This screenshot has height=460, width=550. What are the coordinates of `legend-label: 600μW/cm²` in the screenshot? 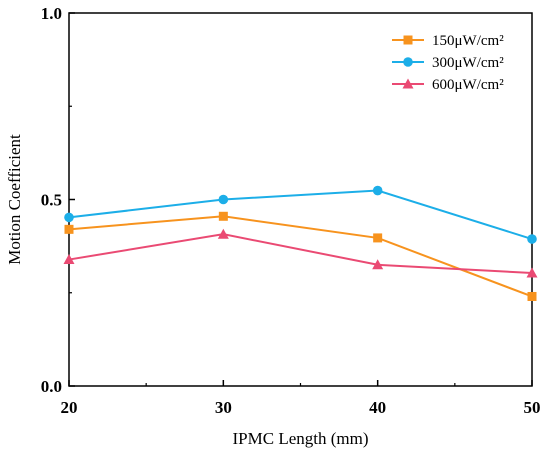 It's located at (468, 85).